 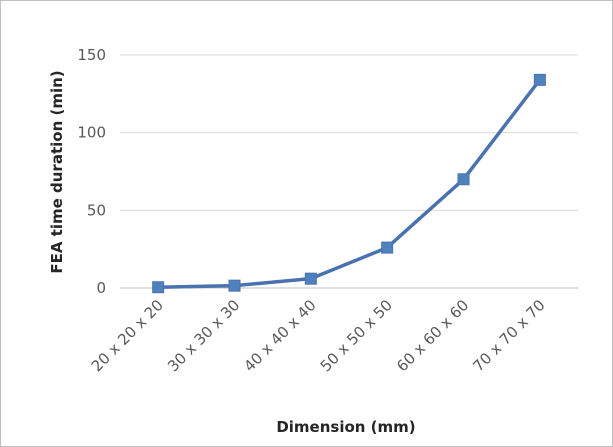 I want to click on x-axis-title: Dimension (mm), so click(x=345, y=427).